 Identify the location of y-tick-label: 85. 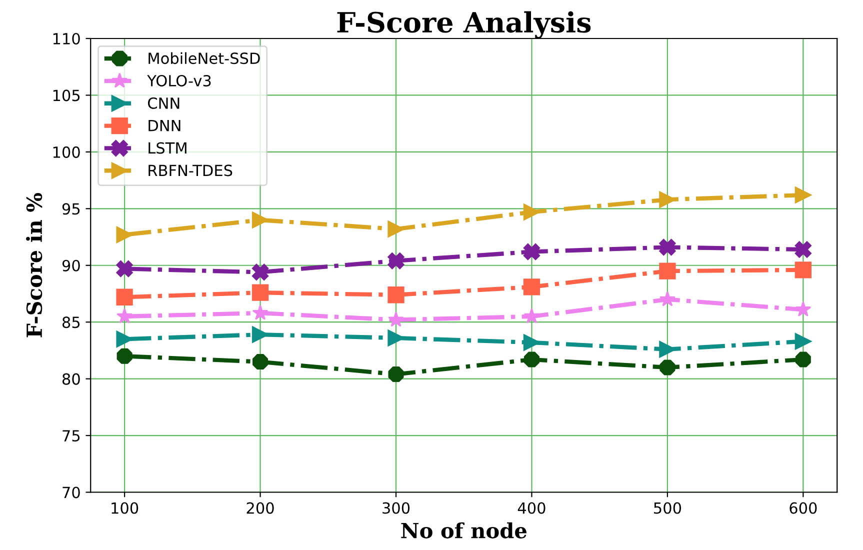
(71, 322).